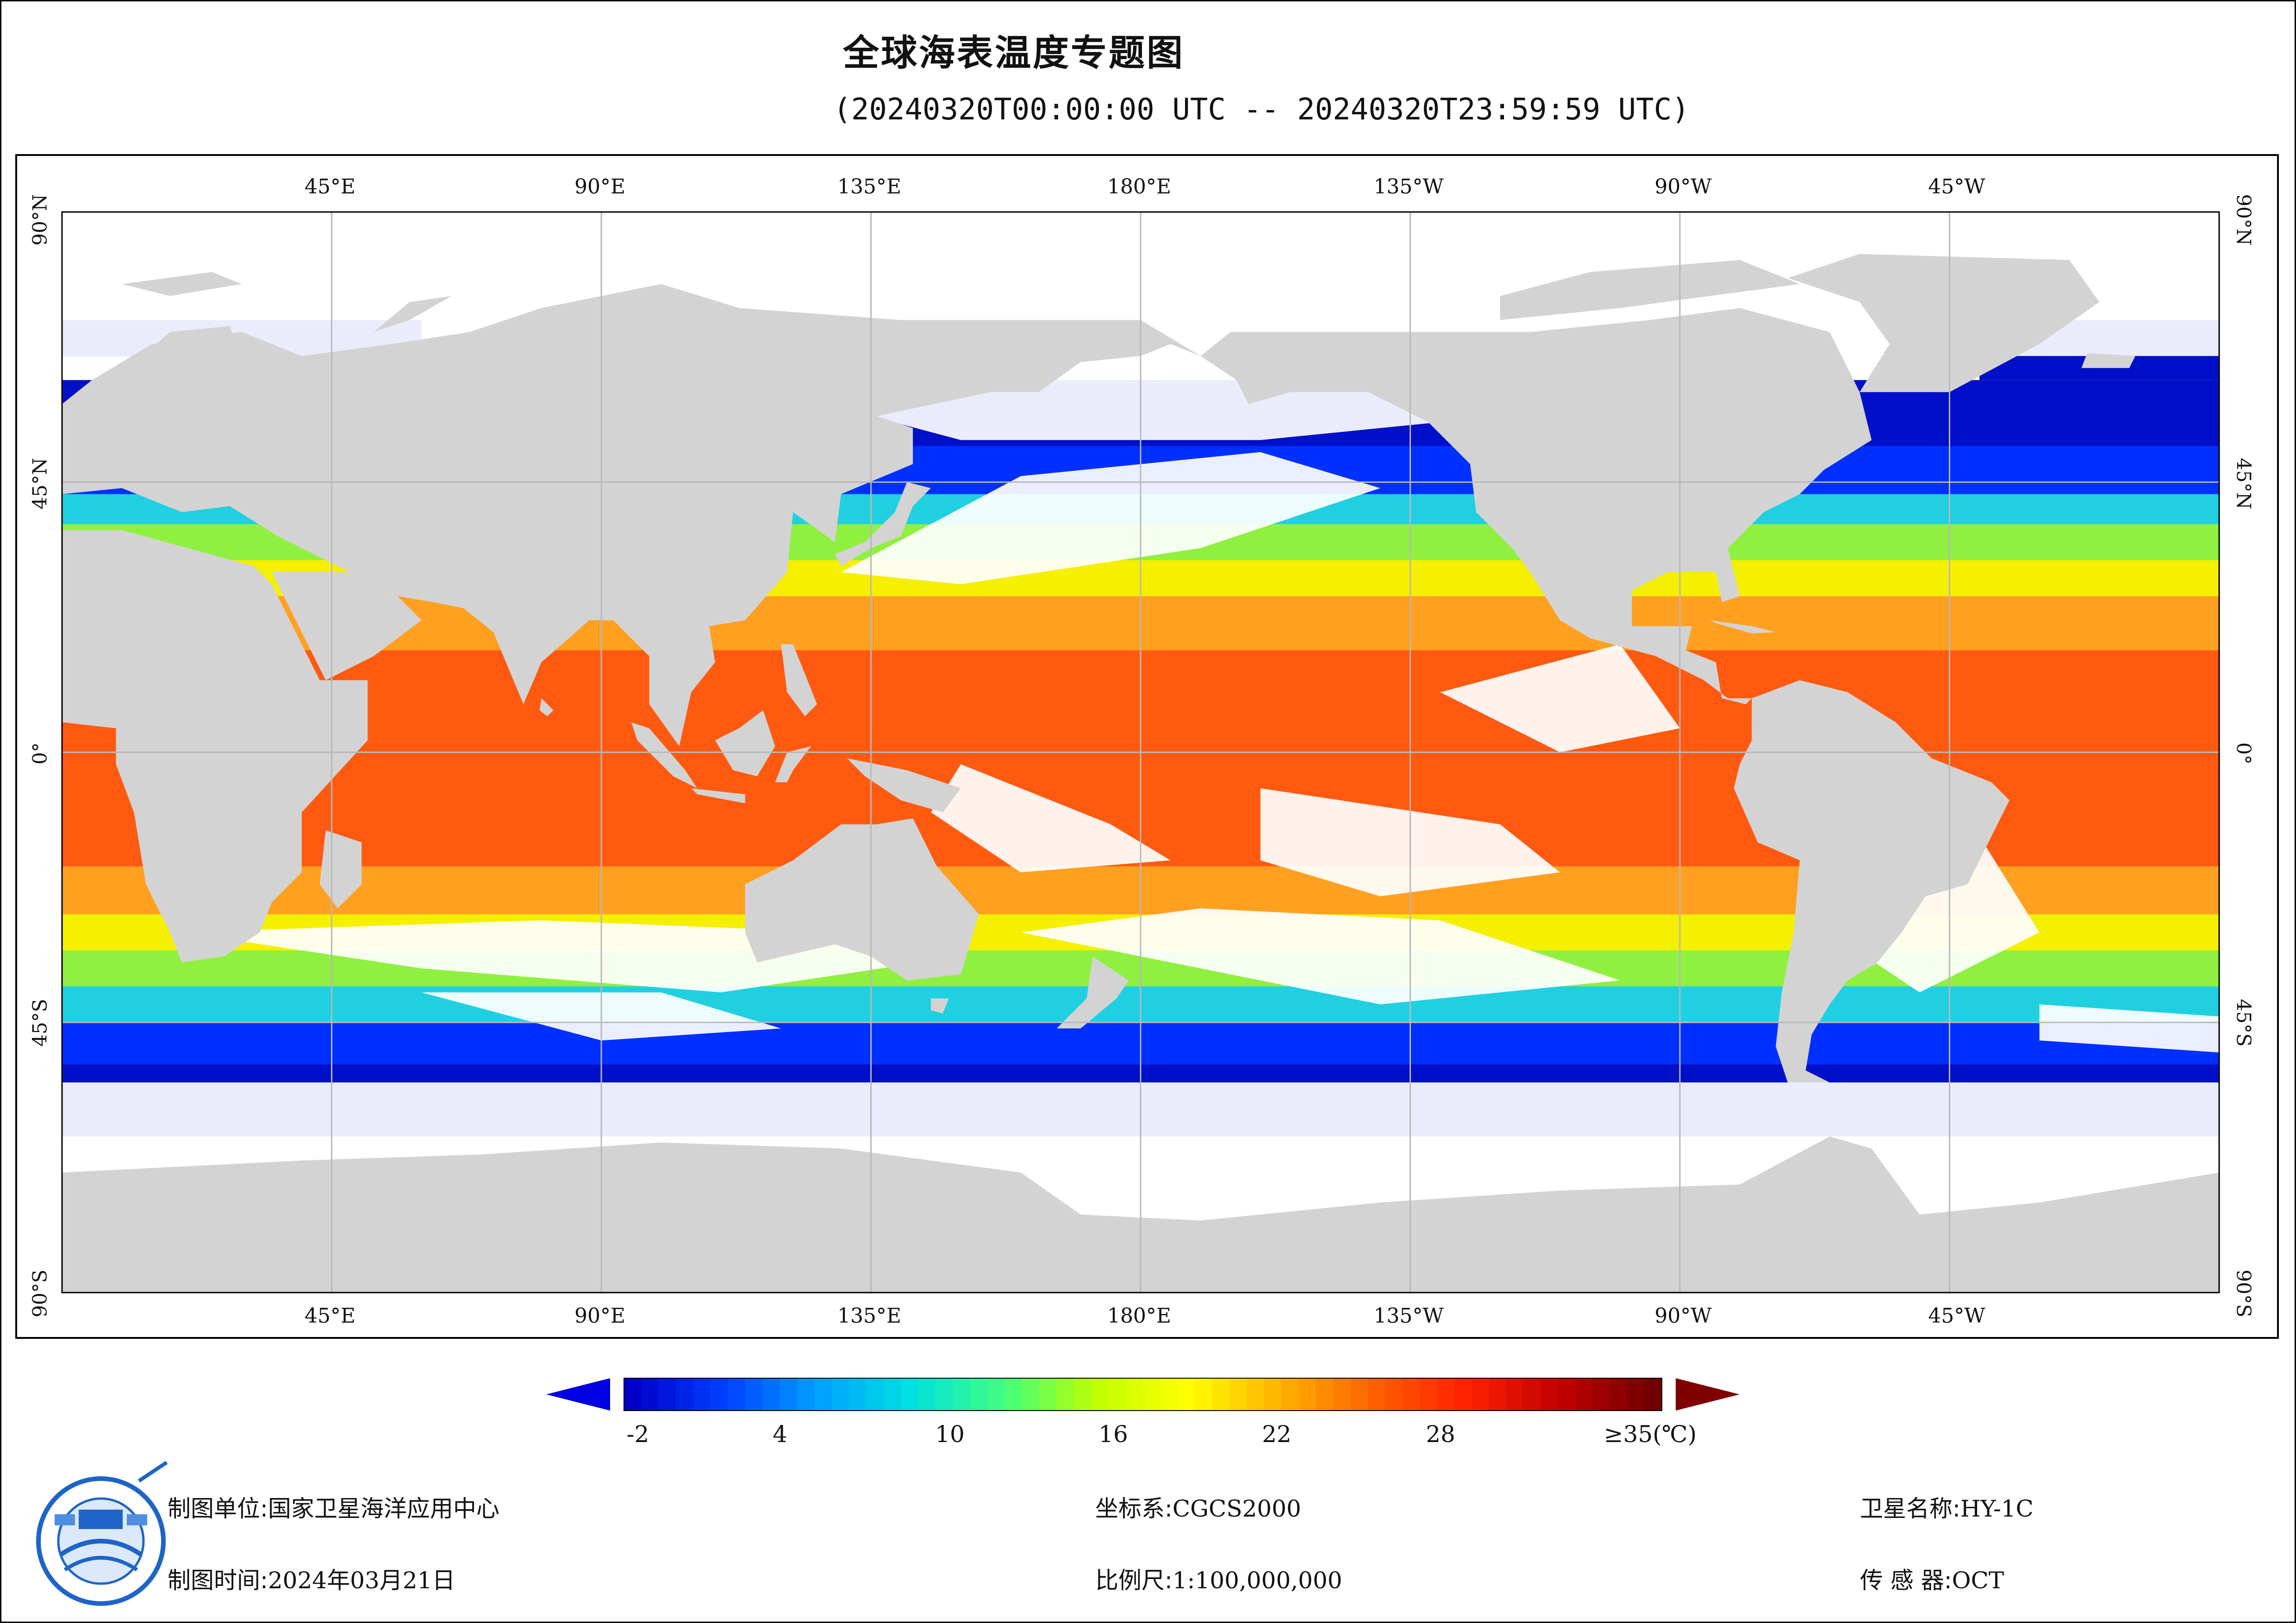  What do you see at coordinates (218, 1508) in the screenshot?
I see `producer-label: 制图单位:` at bounding box center [218, 1508].